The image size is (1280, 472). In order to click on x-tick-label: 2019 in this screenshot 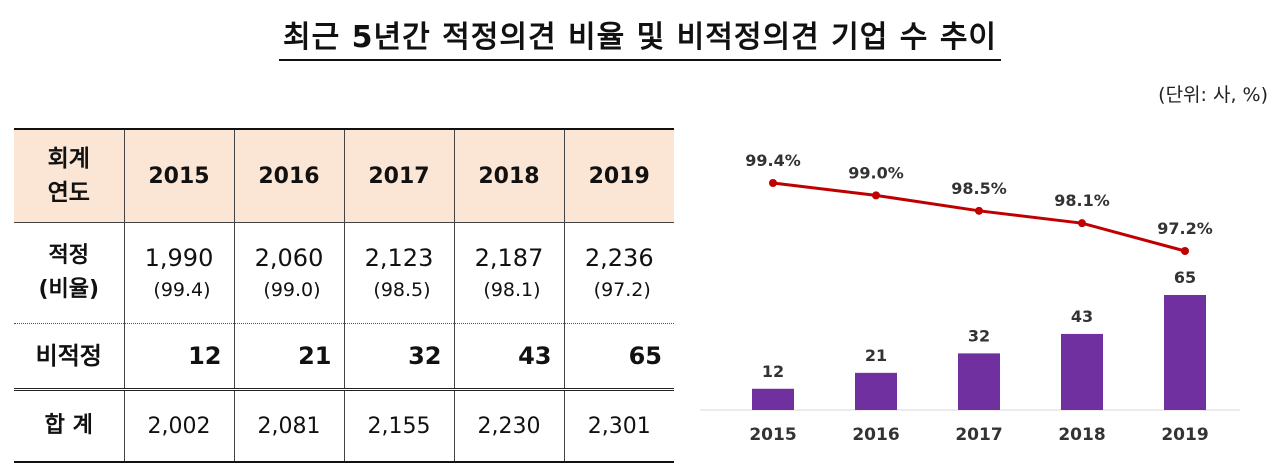, I will do `click(1184, 435)`.